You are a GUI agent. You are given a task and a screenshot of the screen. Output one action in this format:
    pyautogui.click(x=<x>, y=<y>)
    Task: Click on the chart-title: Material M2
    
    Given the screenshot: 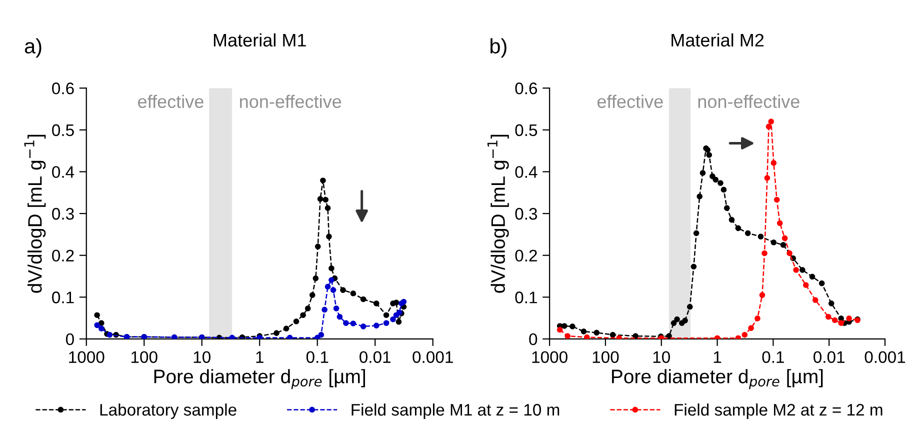 What is the action you would take?
    pyautogui.click(x=718, y=40)
    